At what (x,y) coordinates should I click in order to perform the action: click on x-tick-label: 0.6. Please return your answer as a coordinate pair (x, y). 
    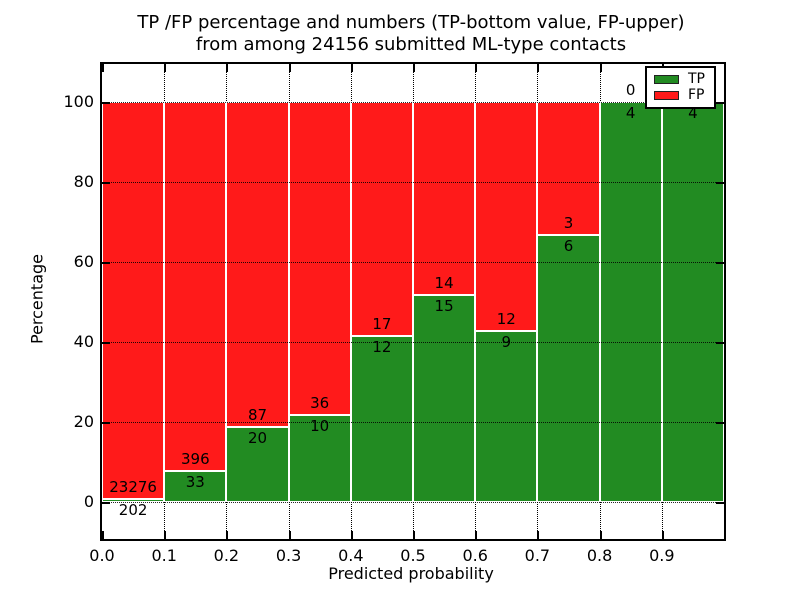
    Looking at the image, I should click on (475, 555).